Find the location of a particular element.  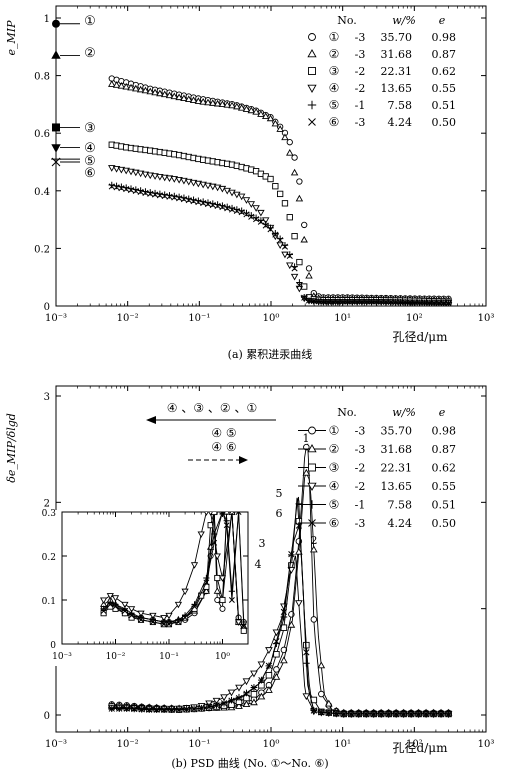

legend-id: ⑤ is located at coordinates (334, 505).